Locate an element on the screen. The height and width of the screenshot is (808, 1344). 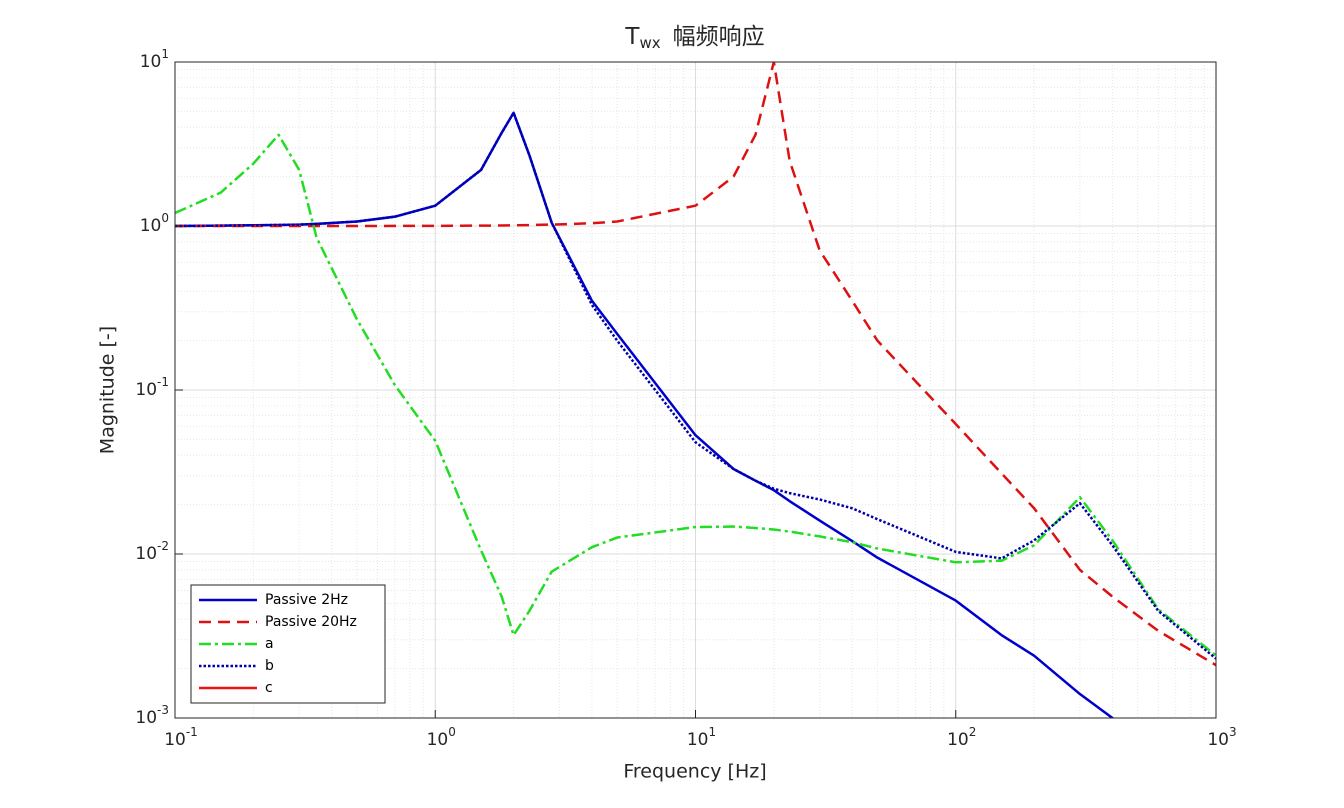
tick-exponent: -3 is located at coordinates (163, 710).